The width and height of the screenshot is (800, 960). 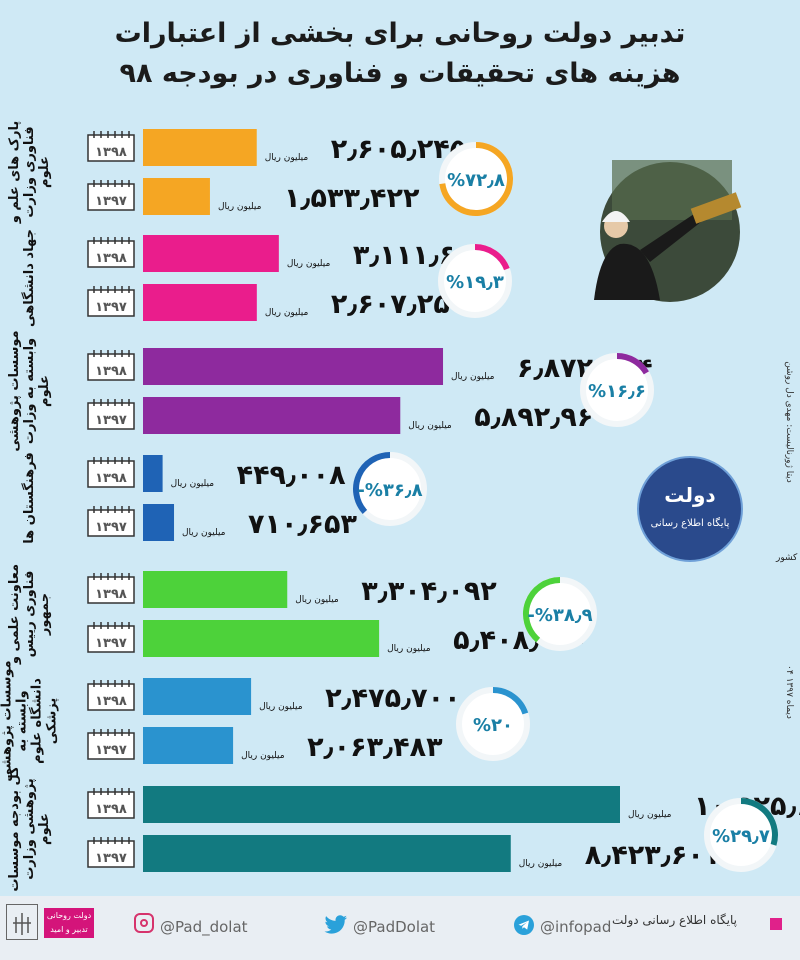 I want to click on group-label: جهاد دانشگاهی, so click(x=29, y=278).